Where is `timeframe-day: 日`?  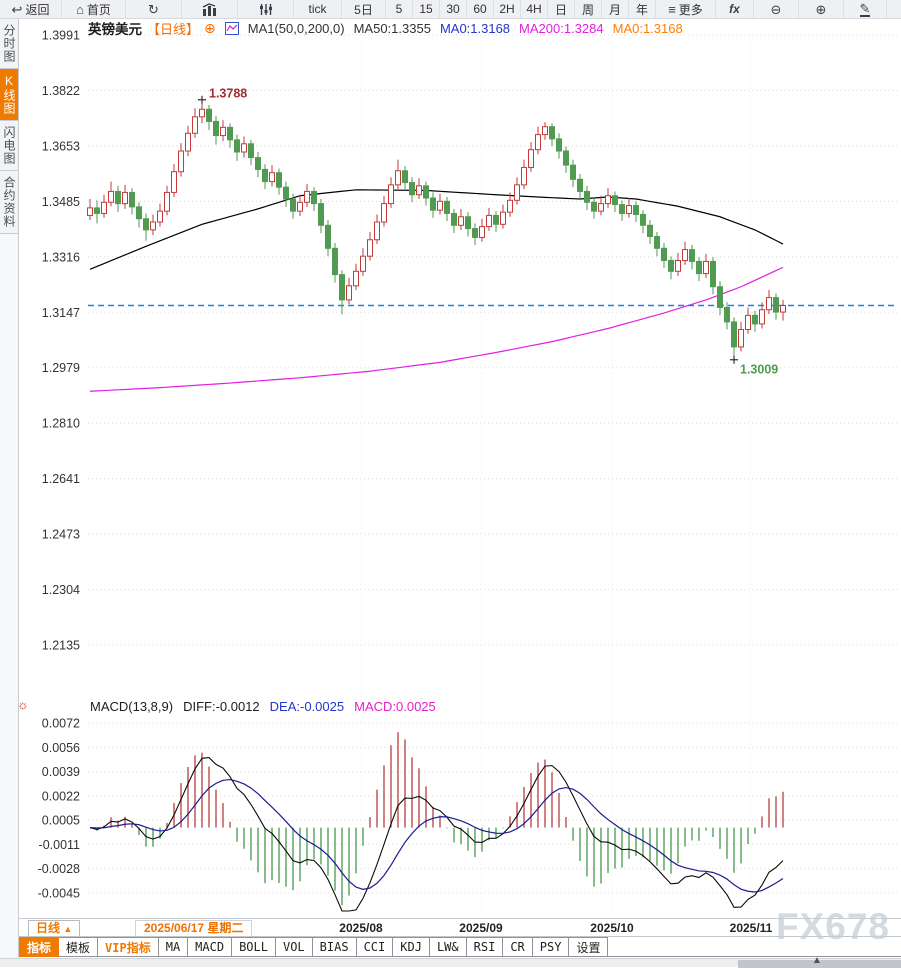
timeframe-day: 日 is located at coordinates (561, 9).